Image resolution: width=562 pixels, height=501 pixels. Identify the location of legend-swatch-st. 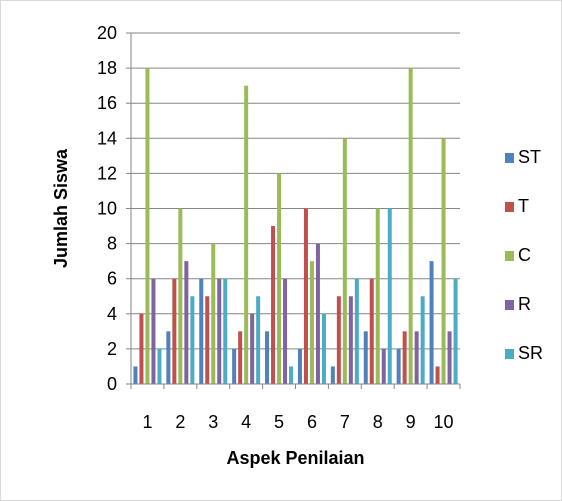
(509, 158).